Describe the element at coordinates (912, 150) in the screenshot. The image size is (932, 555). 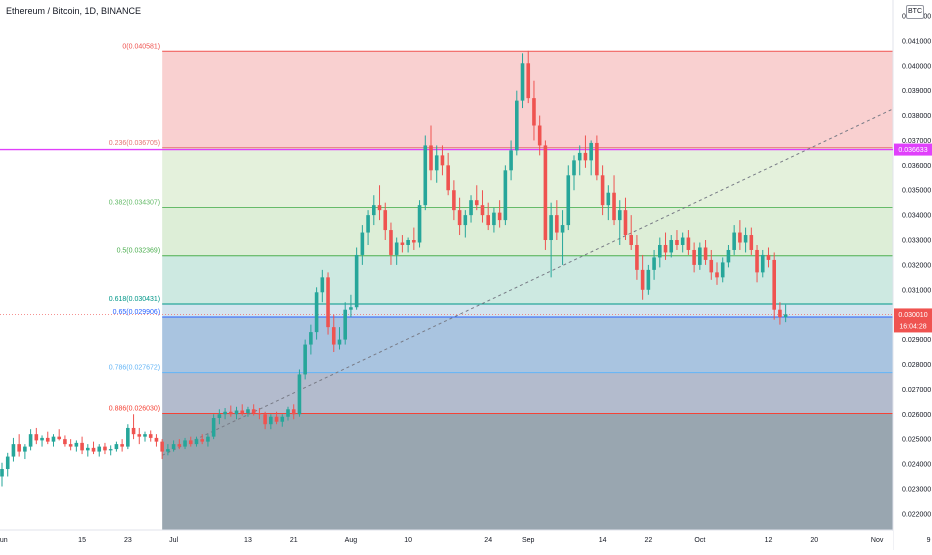
I see `horizontal-line-price: 0.036633` at that location.